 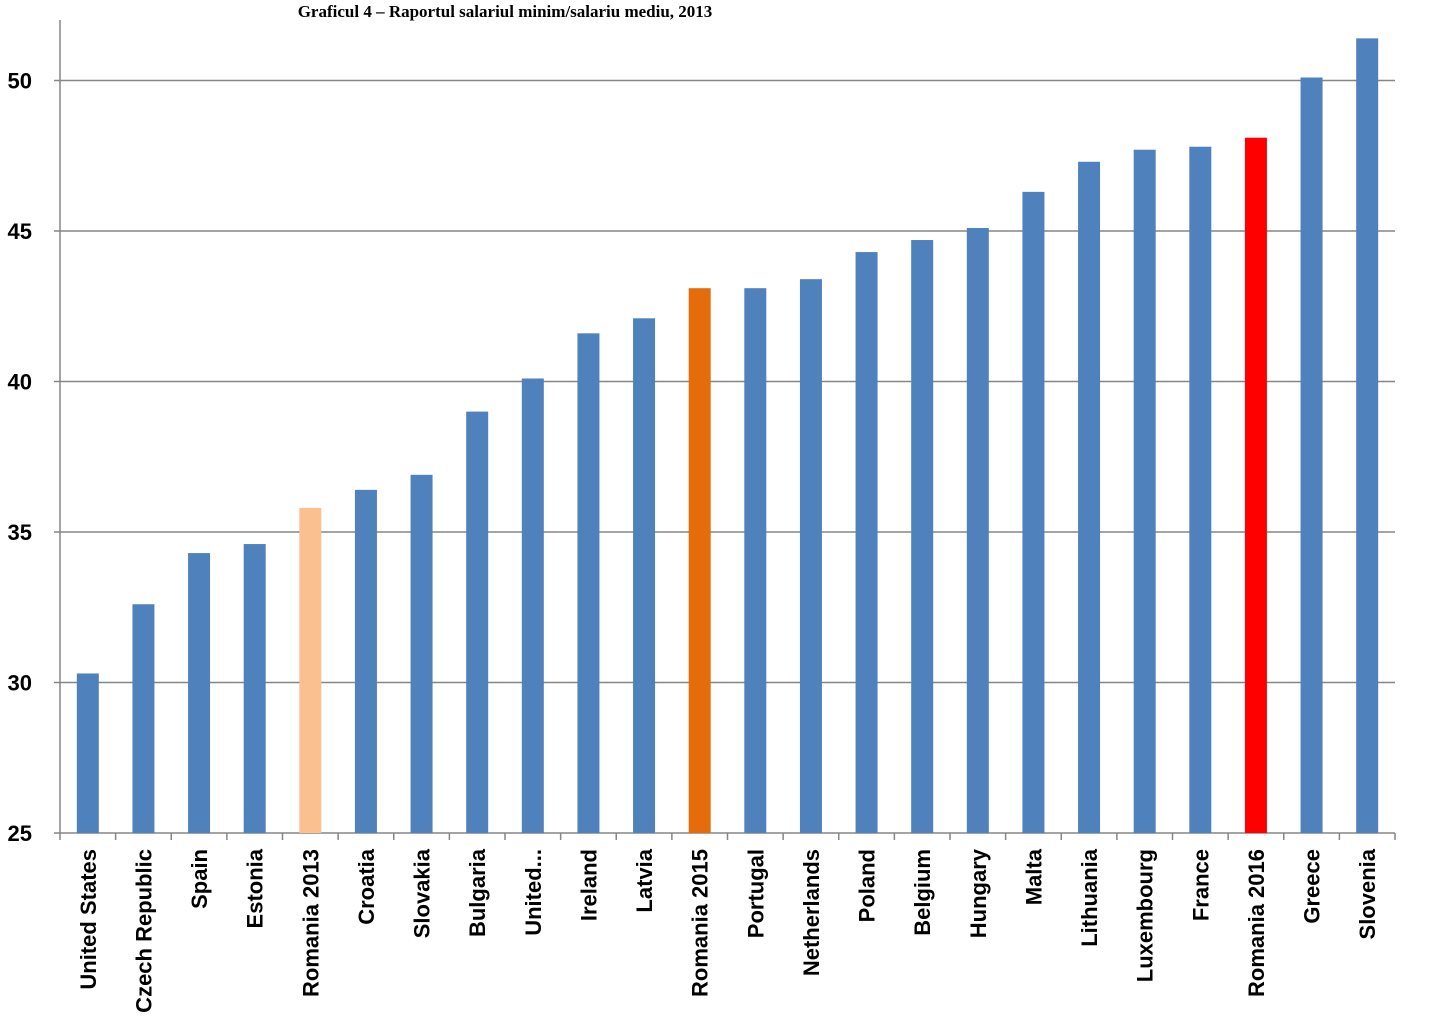 I want to click on x-tick-label: Slovenia, so click(x=1367, y=893).